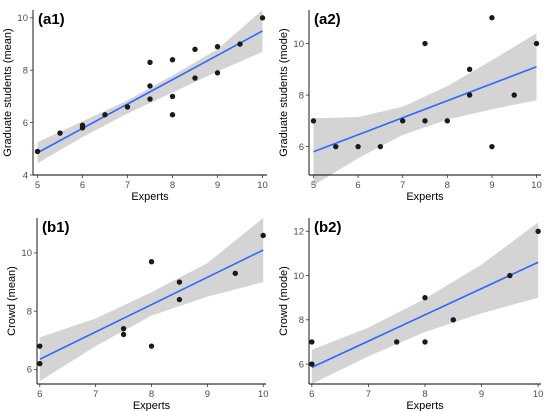 This screenshot has width=550, height=411. What do you see at coordinates (56, 227) in the screenshot?
I see `panel-label: (b1)` at bounding box center [56, 227].